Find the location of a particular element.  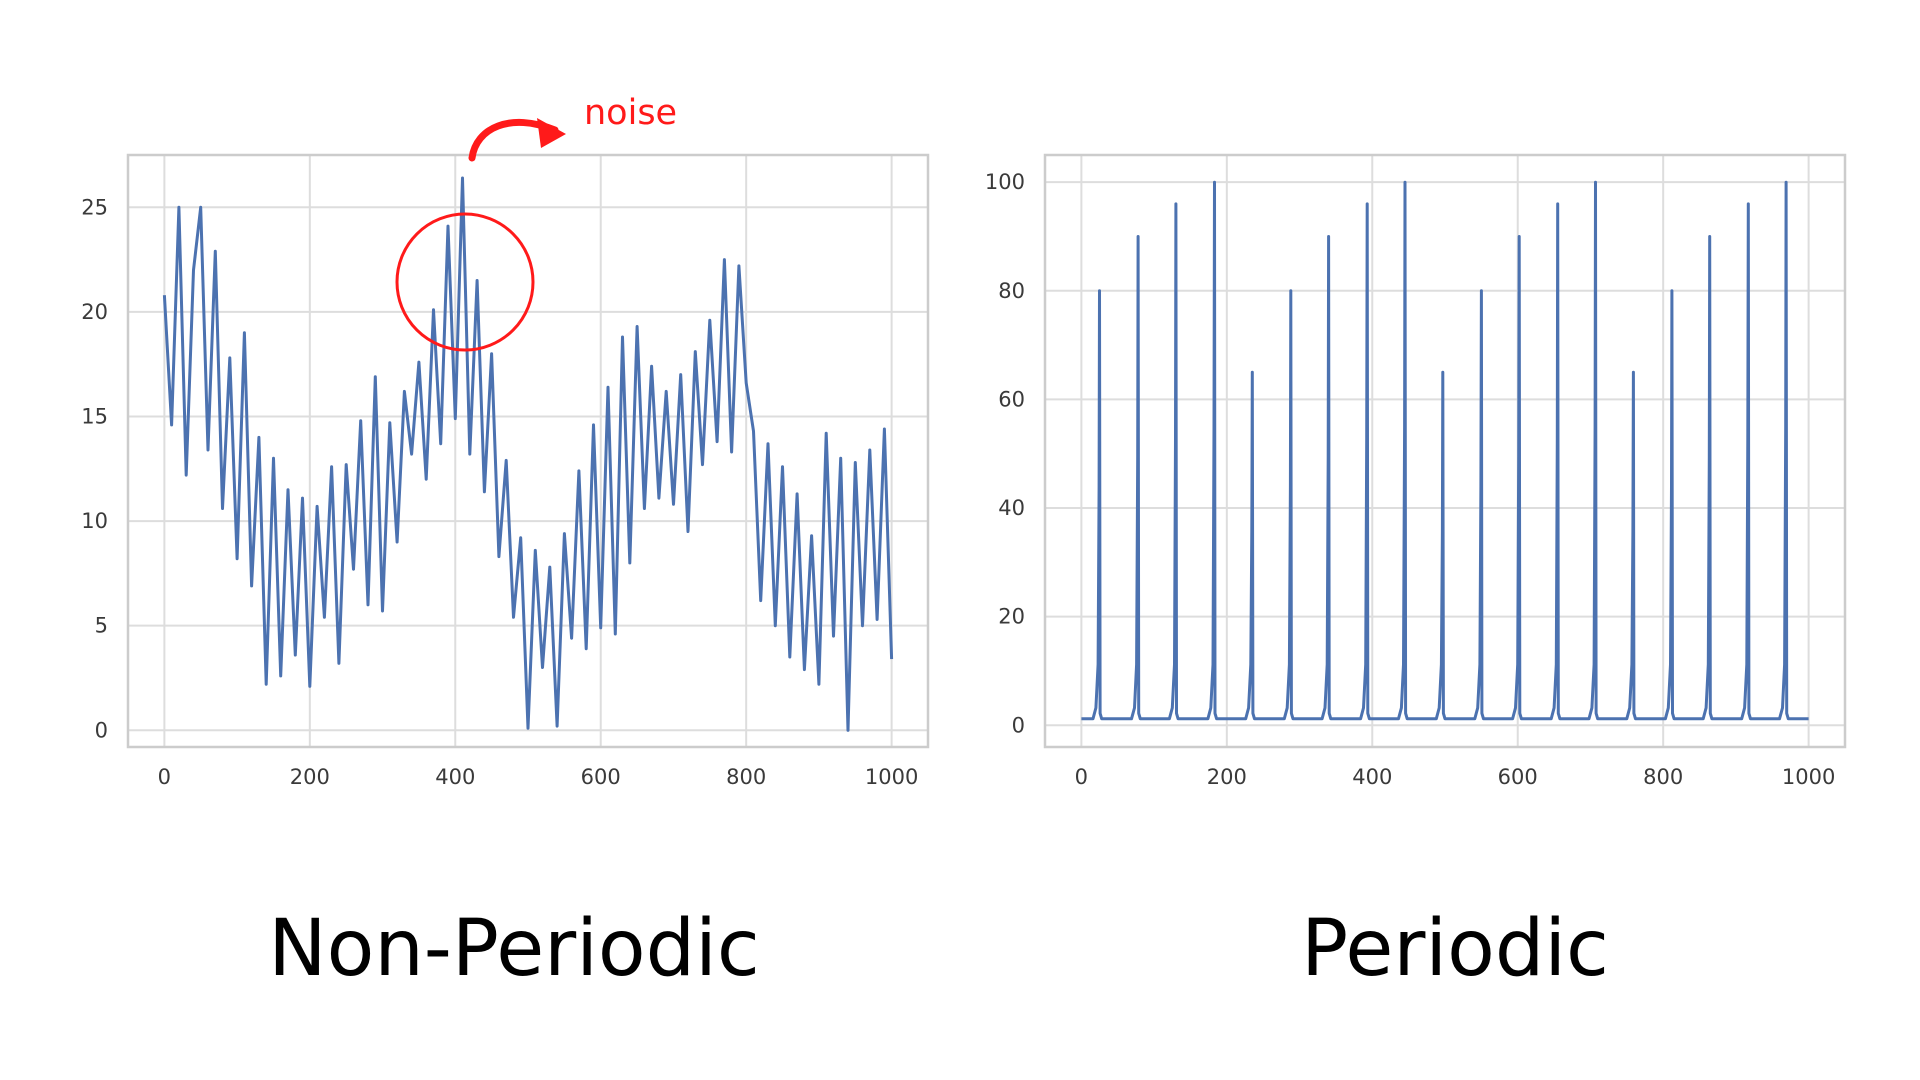

noise-annotation: noise is located at coordinates (536, 222).